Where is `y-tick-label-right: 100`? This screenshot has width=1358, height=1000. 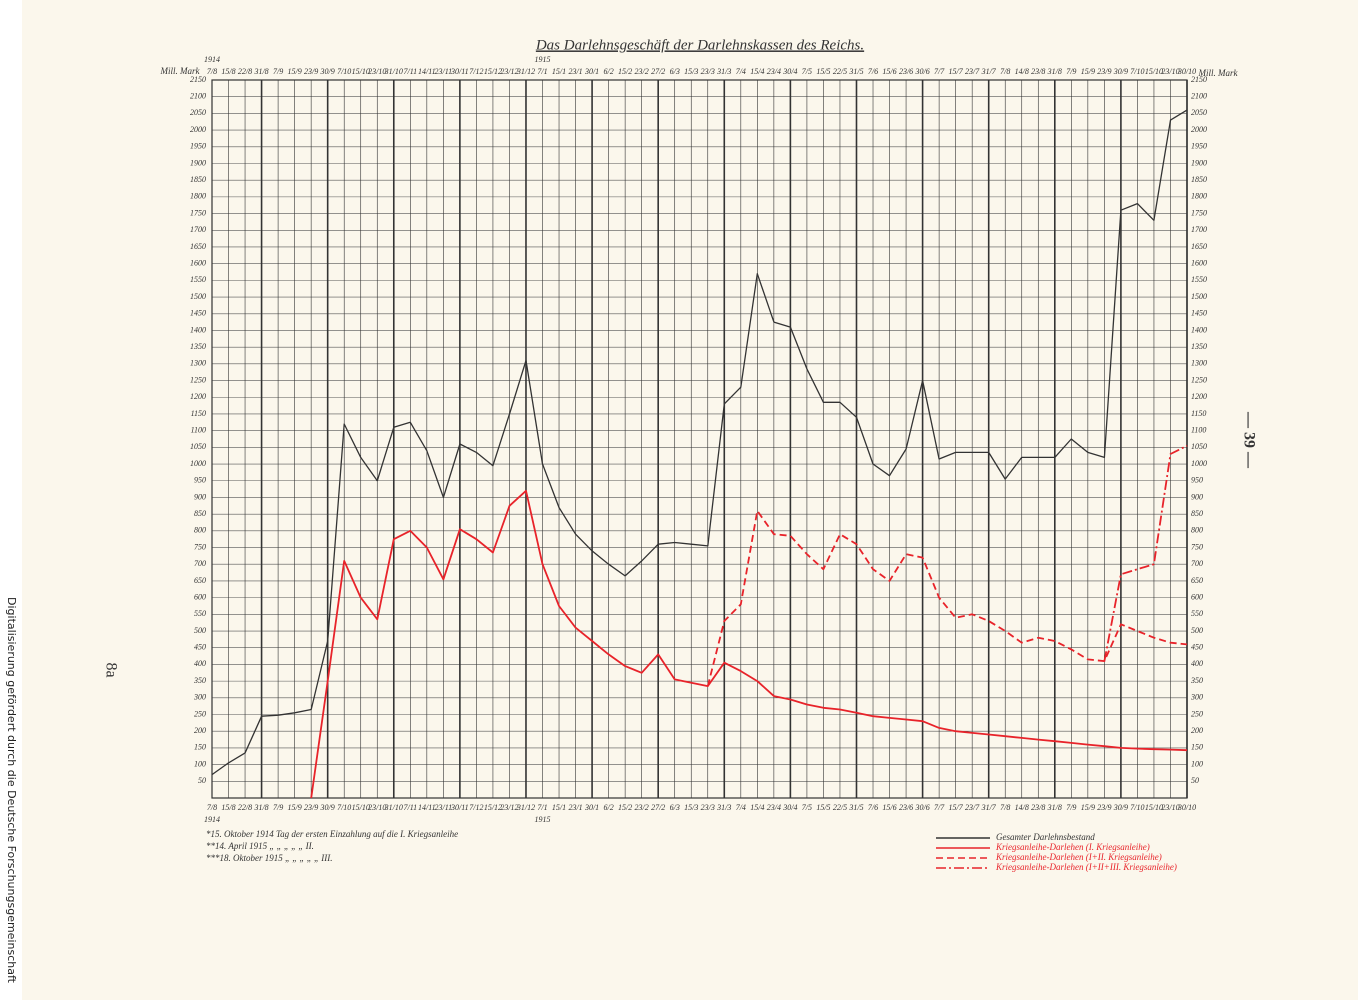 y-tick-label-right: 100 is located at coordinates (1197, 763).